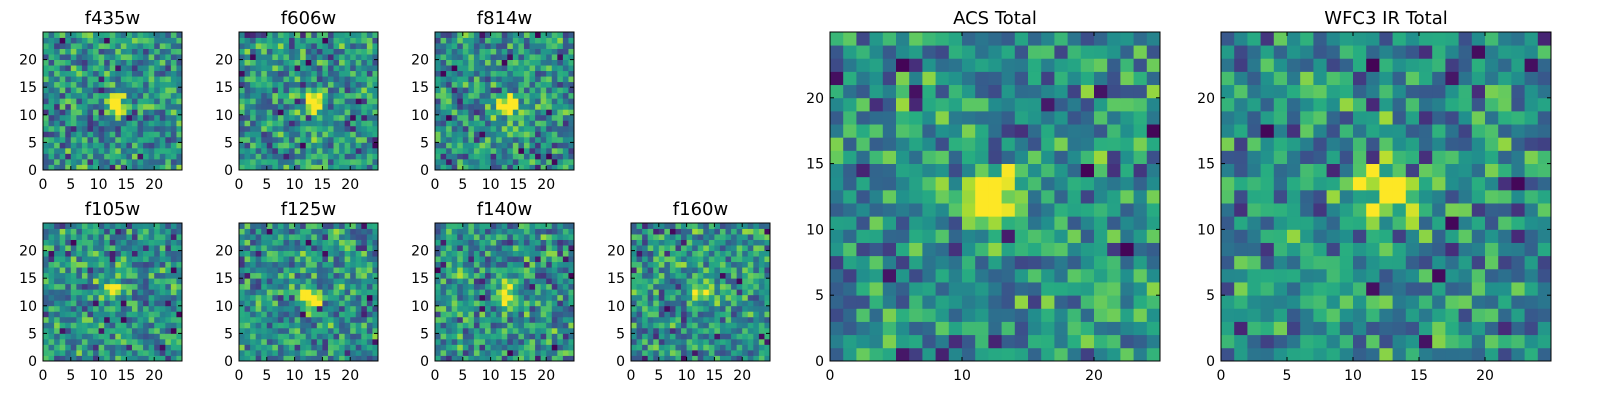  I want to click on panel-title: f105w, so click(112, 209).